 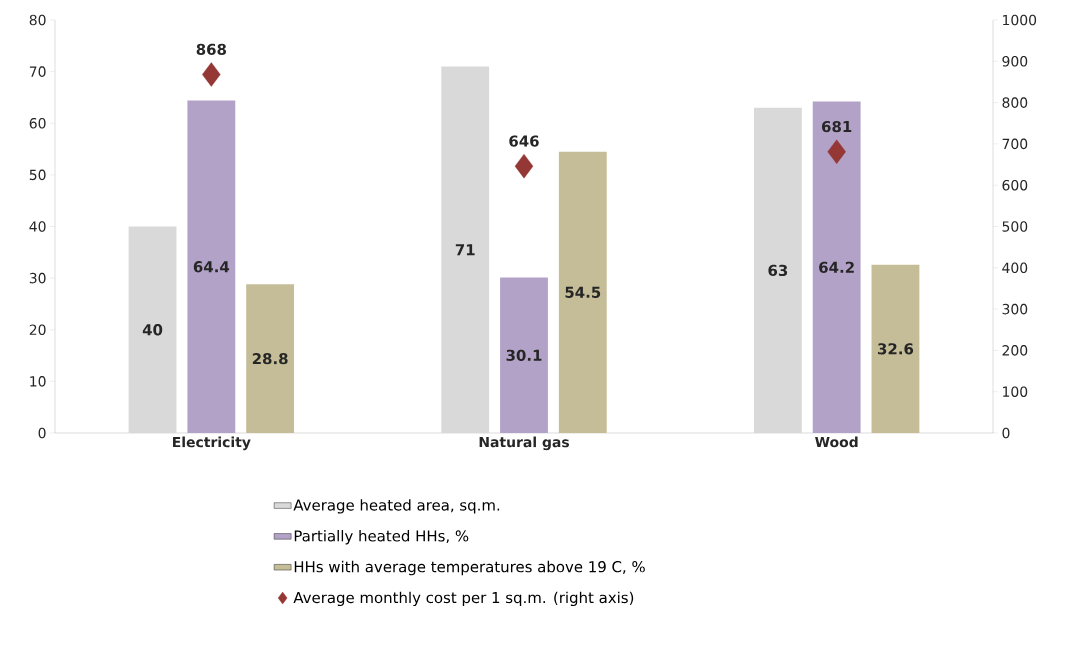 I want to click on data-label: 32.6, so click(x=896, y=349).